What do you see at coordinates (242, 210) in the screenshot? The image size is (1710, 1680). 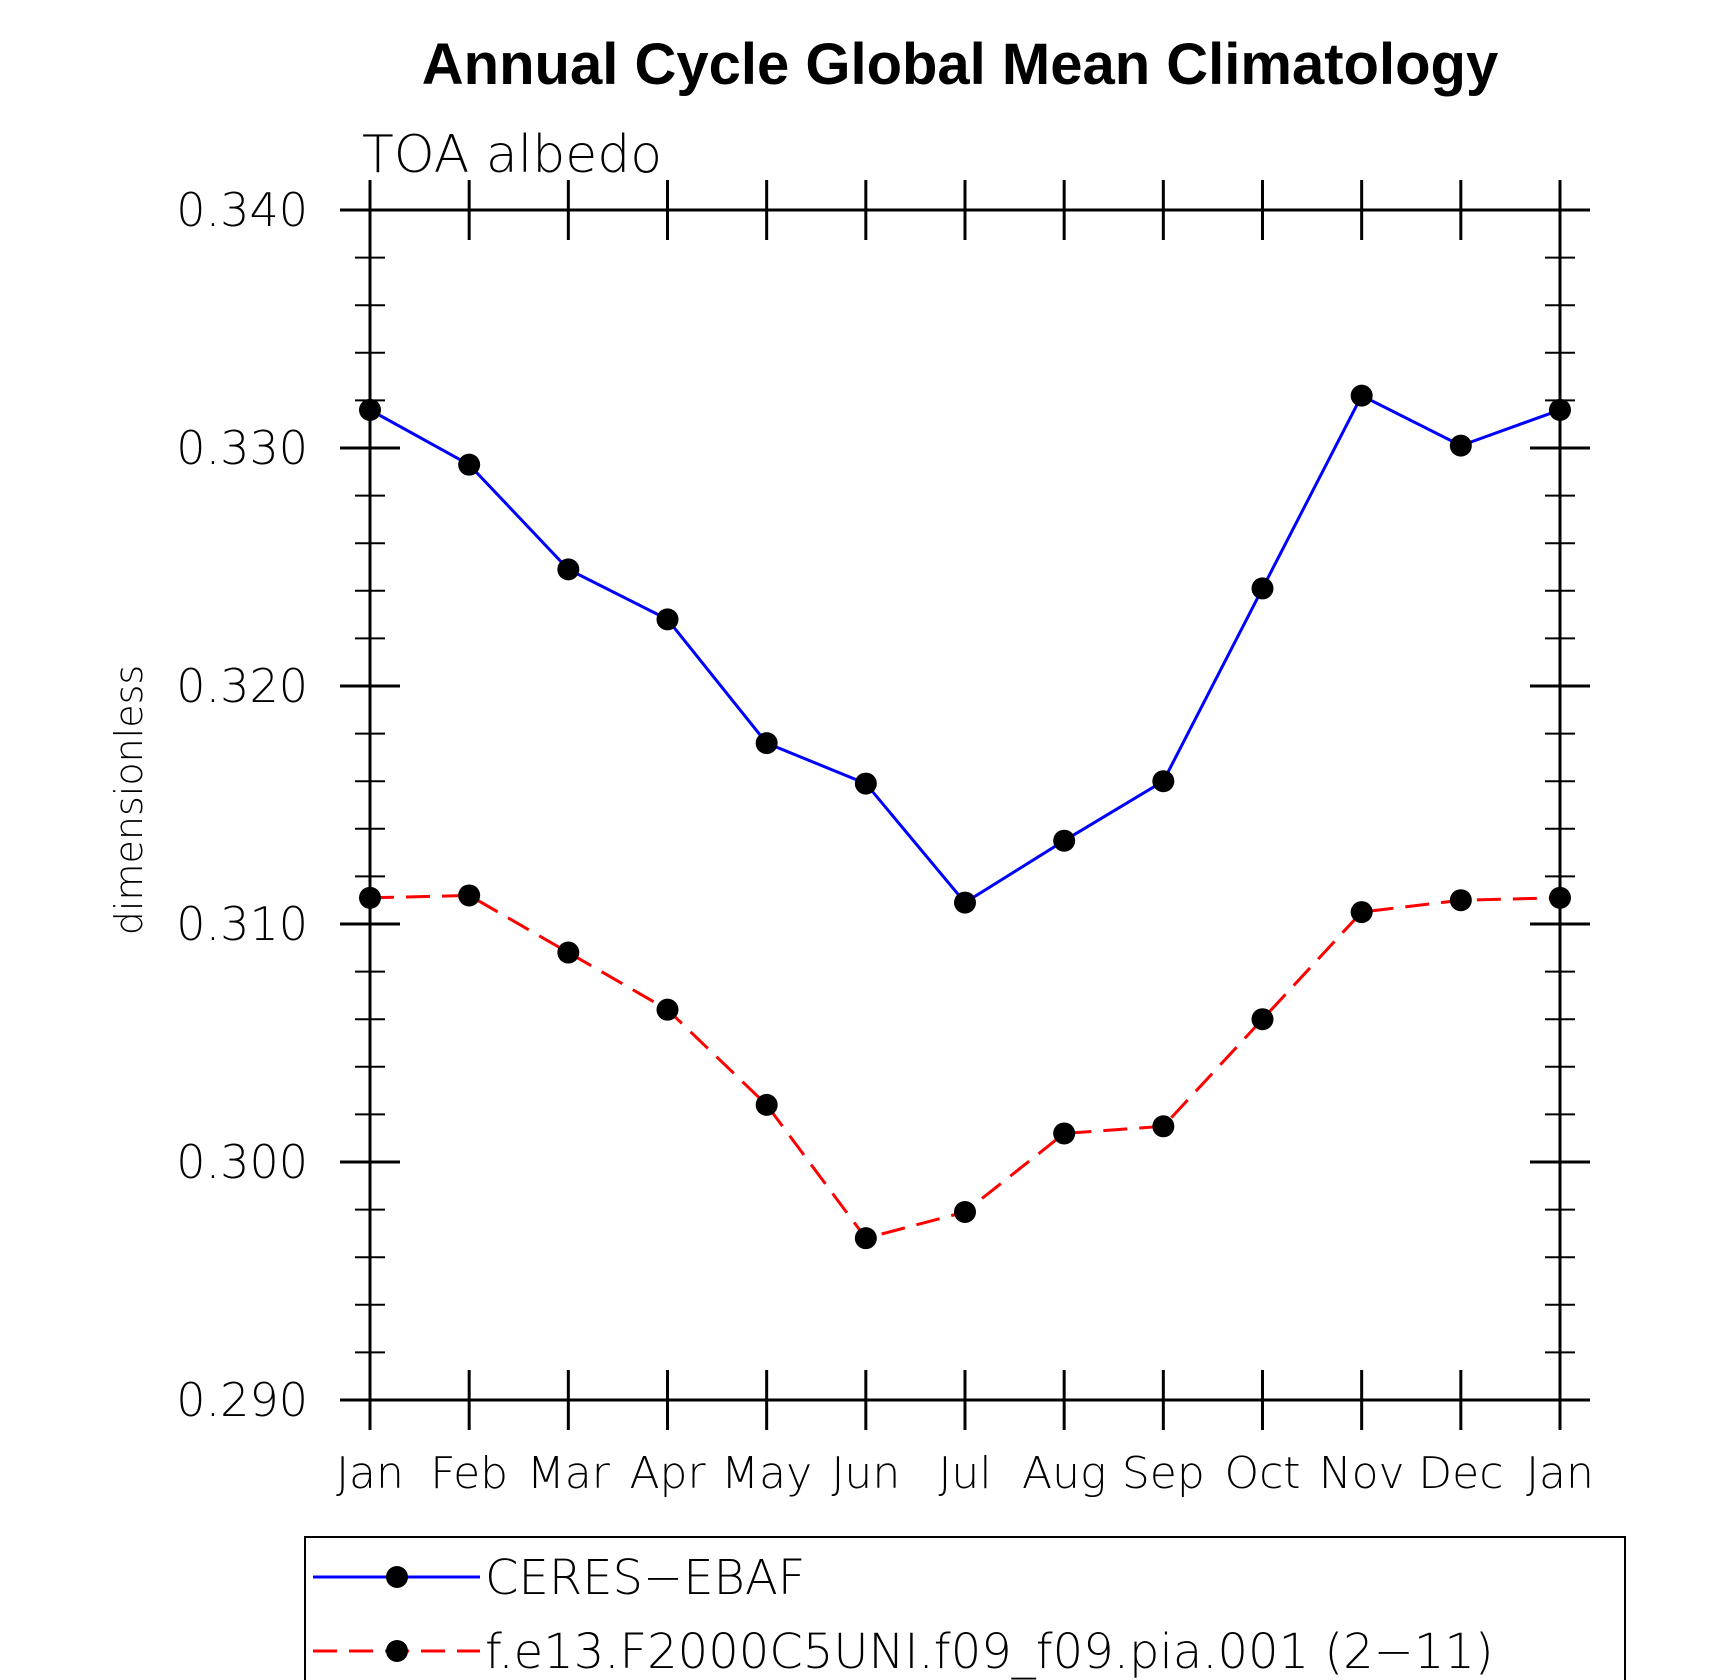 I see `y-tick-label: 0.340` at bounding box center [242, 210].